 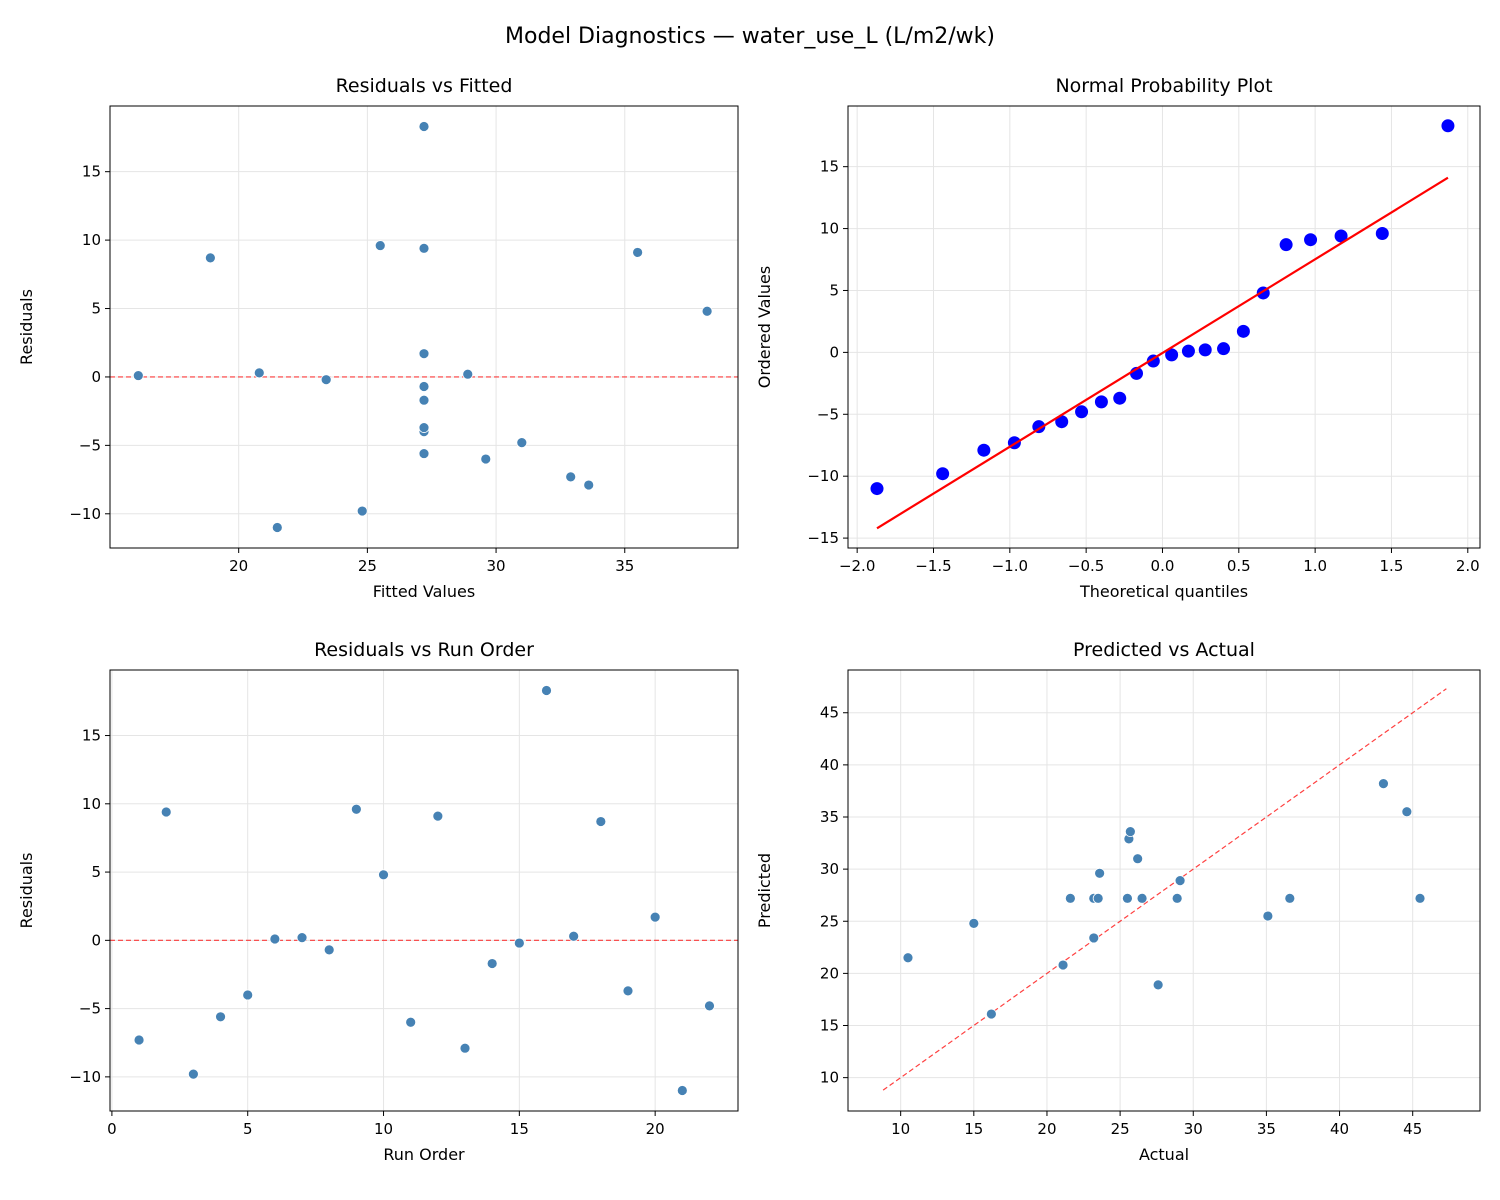 What do you see at coordinates (973, 1129) in the screenshot?
I see `x-tick-label: 15` at bounding box center [973, 1129].